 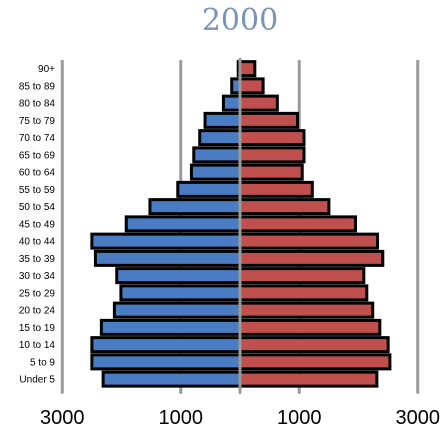 What do you see at coordinates (37, 259) in the screenshot?
I see `age-label-11: 35 to 39` at bounding box center [37, 259].